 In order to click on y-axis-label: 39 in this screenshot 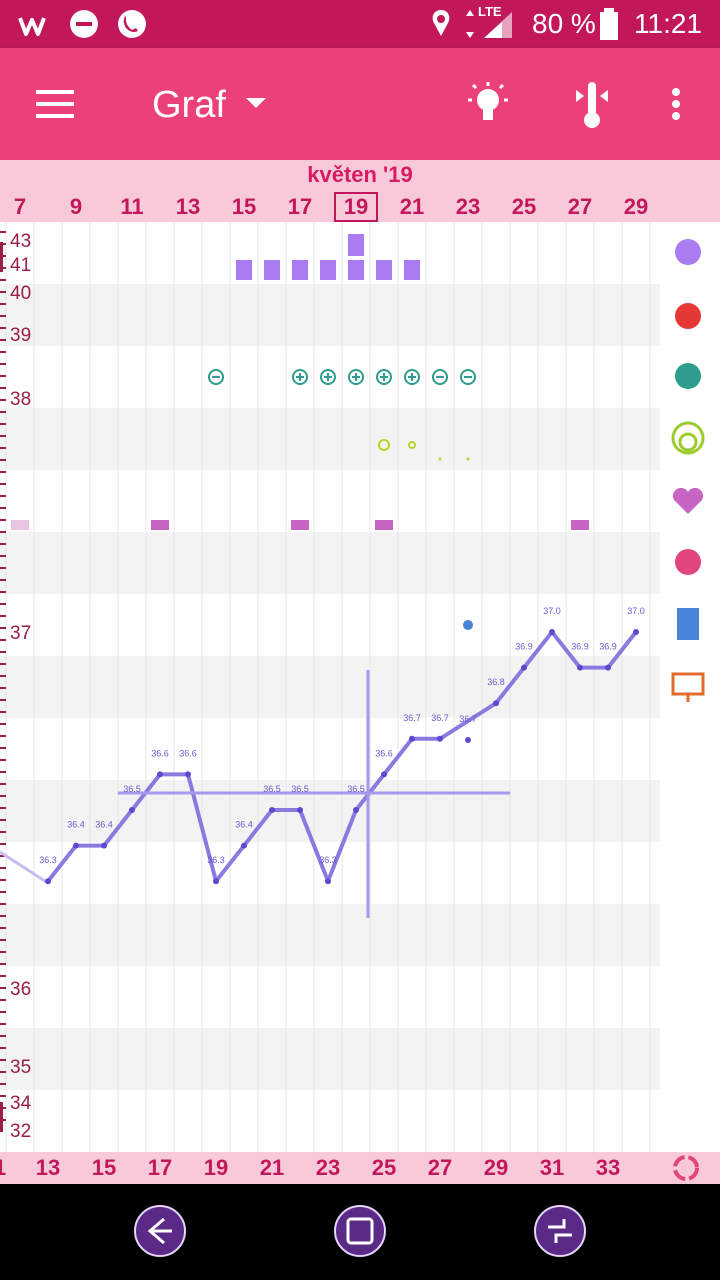, I will do `click(20, 335)`.